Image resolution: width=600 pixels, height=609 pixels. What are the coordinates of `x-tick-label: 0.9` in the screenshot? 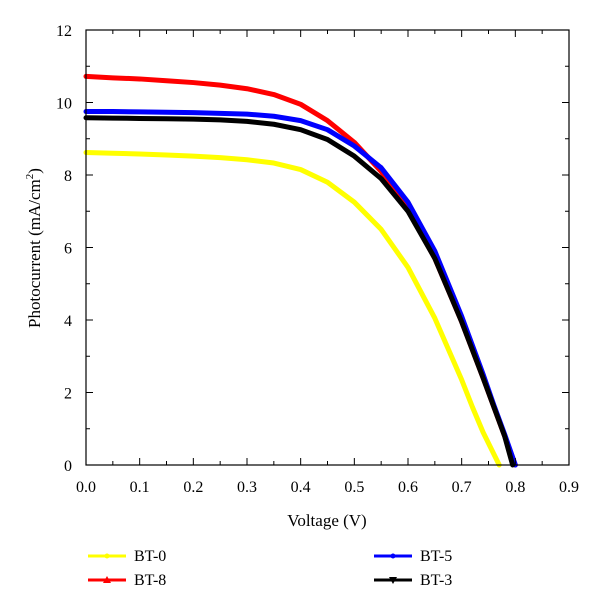 It's located at (569, 487).